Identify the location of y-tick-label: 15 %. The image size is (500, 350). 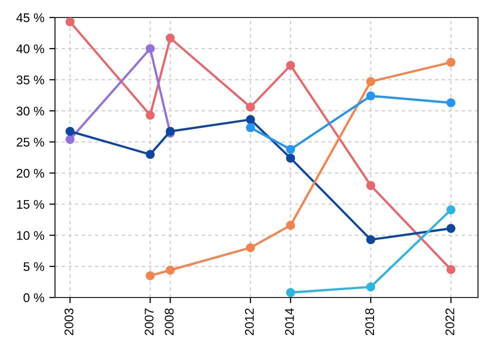
(30, 204).